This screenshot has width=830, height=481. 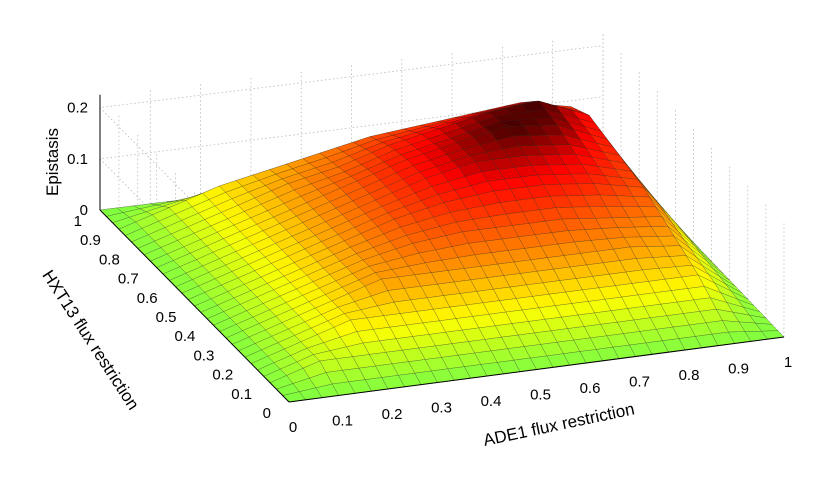 I want to click on z-tick-label-0: 0, so click(x=84, y=210).